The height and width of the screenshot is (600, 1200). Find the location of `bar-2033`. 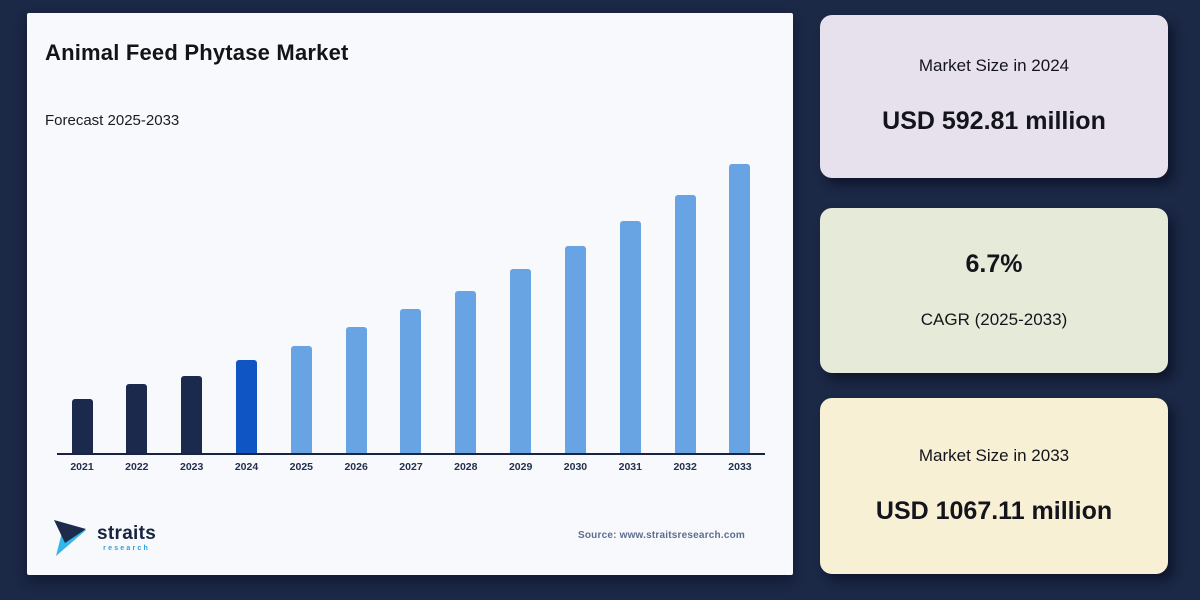

bar-2033 is located at coordinates (740, 308).